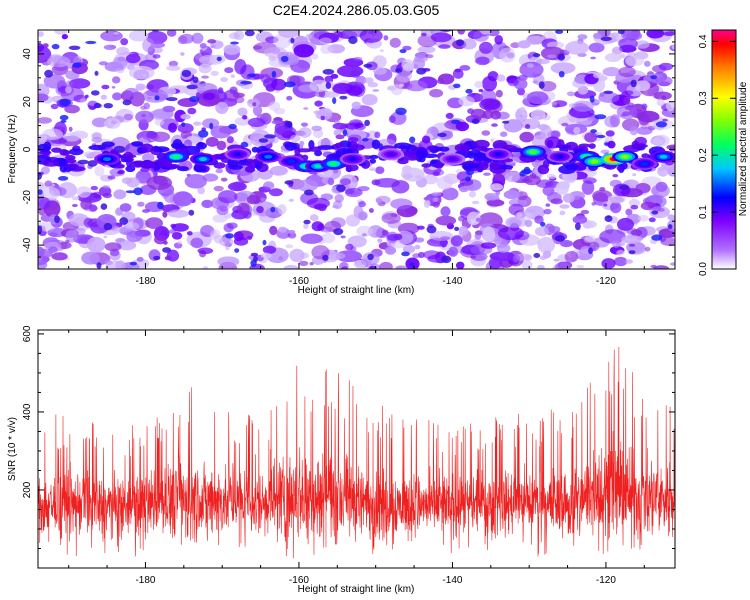 The image size is (750, 600). Describe the element at coordinates (703, 155) in the screenshot. I see `colorbar-tick-label: 0.2` at that location.